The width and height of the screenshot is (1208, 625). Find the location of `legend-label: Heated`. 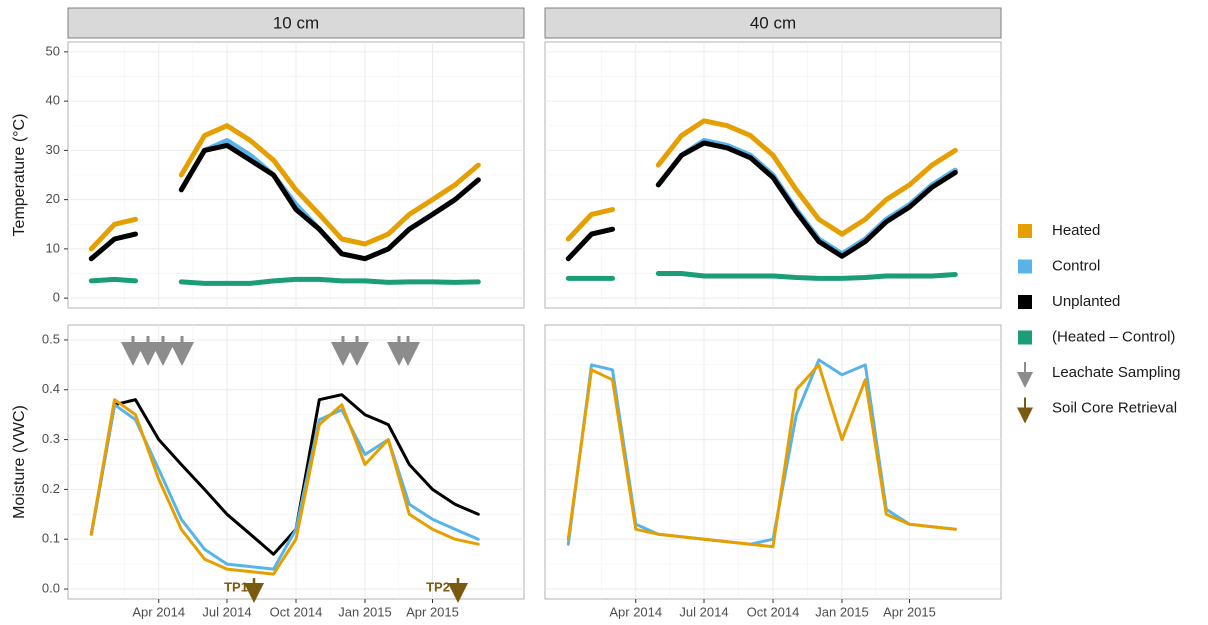

legend-label: Heated is located at coordinates (1076, 230).